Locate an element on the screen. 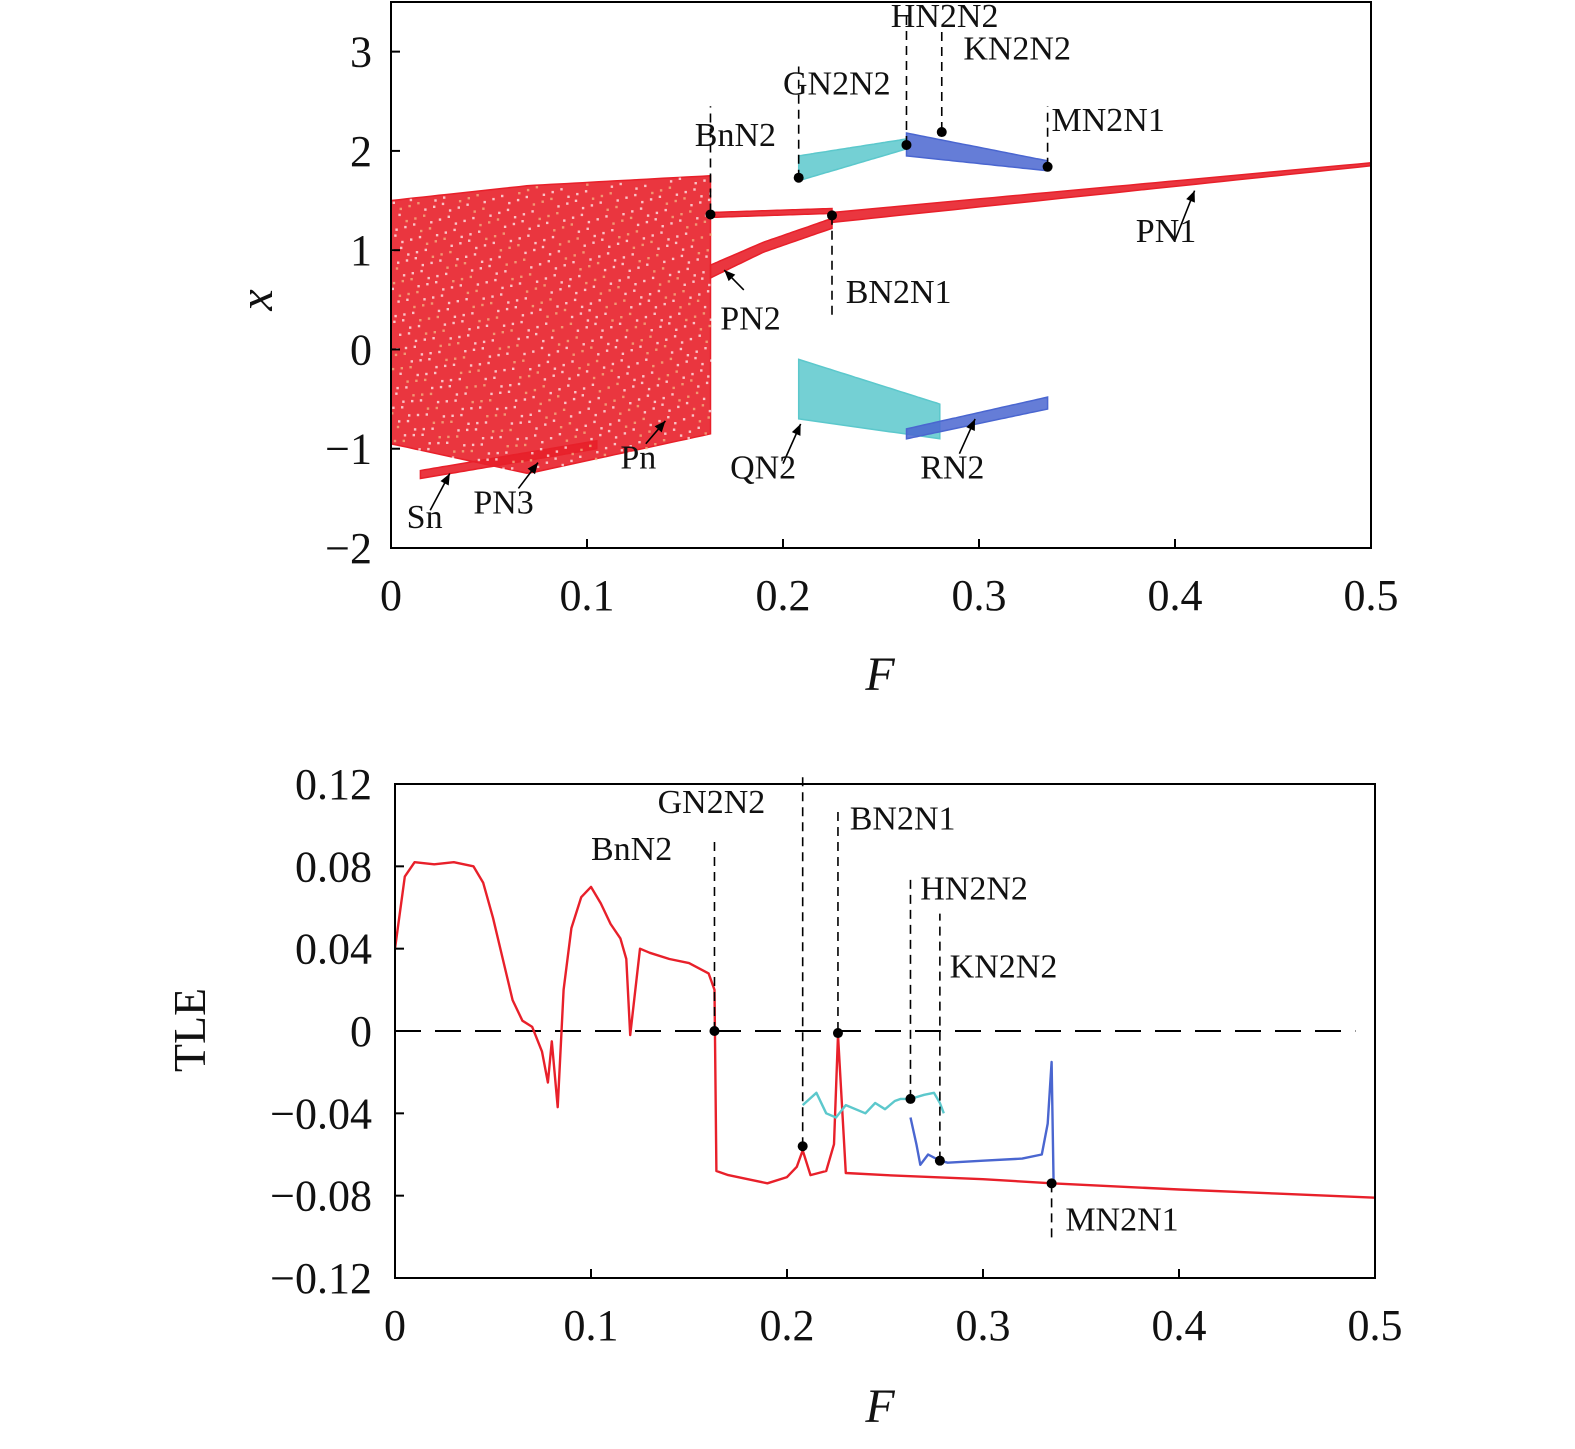  x-tick-label: 0.4 is located at coordinates (1179, 1325).